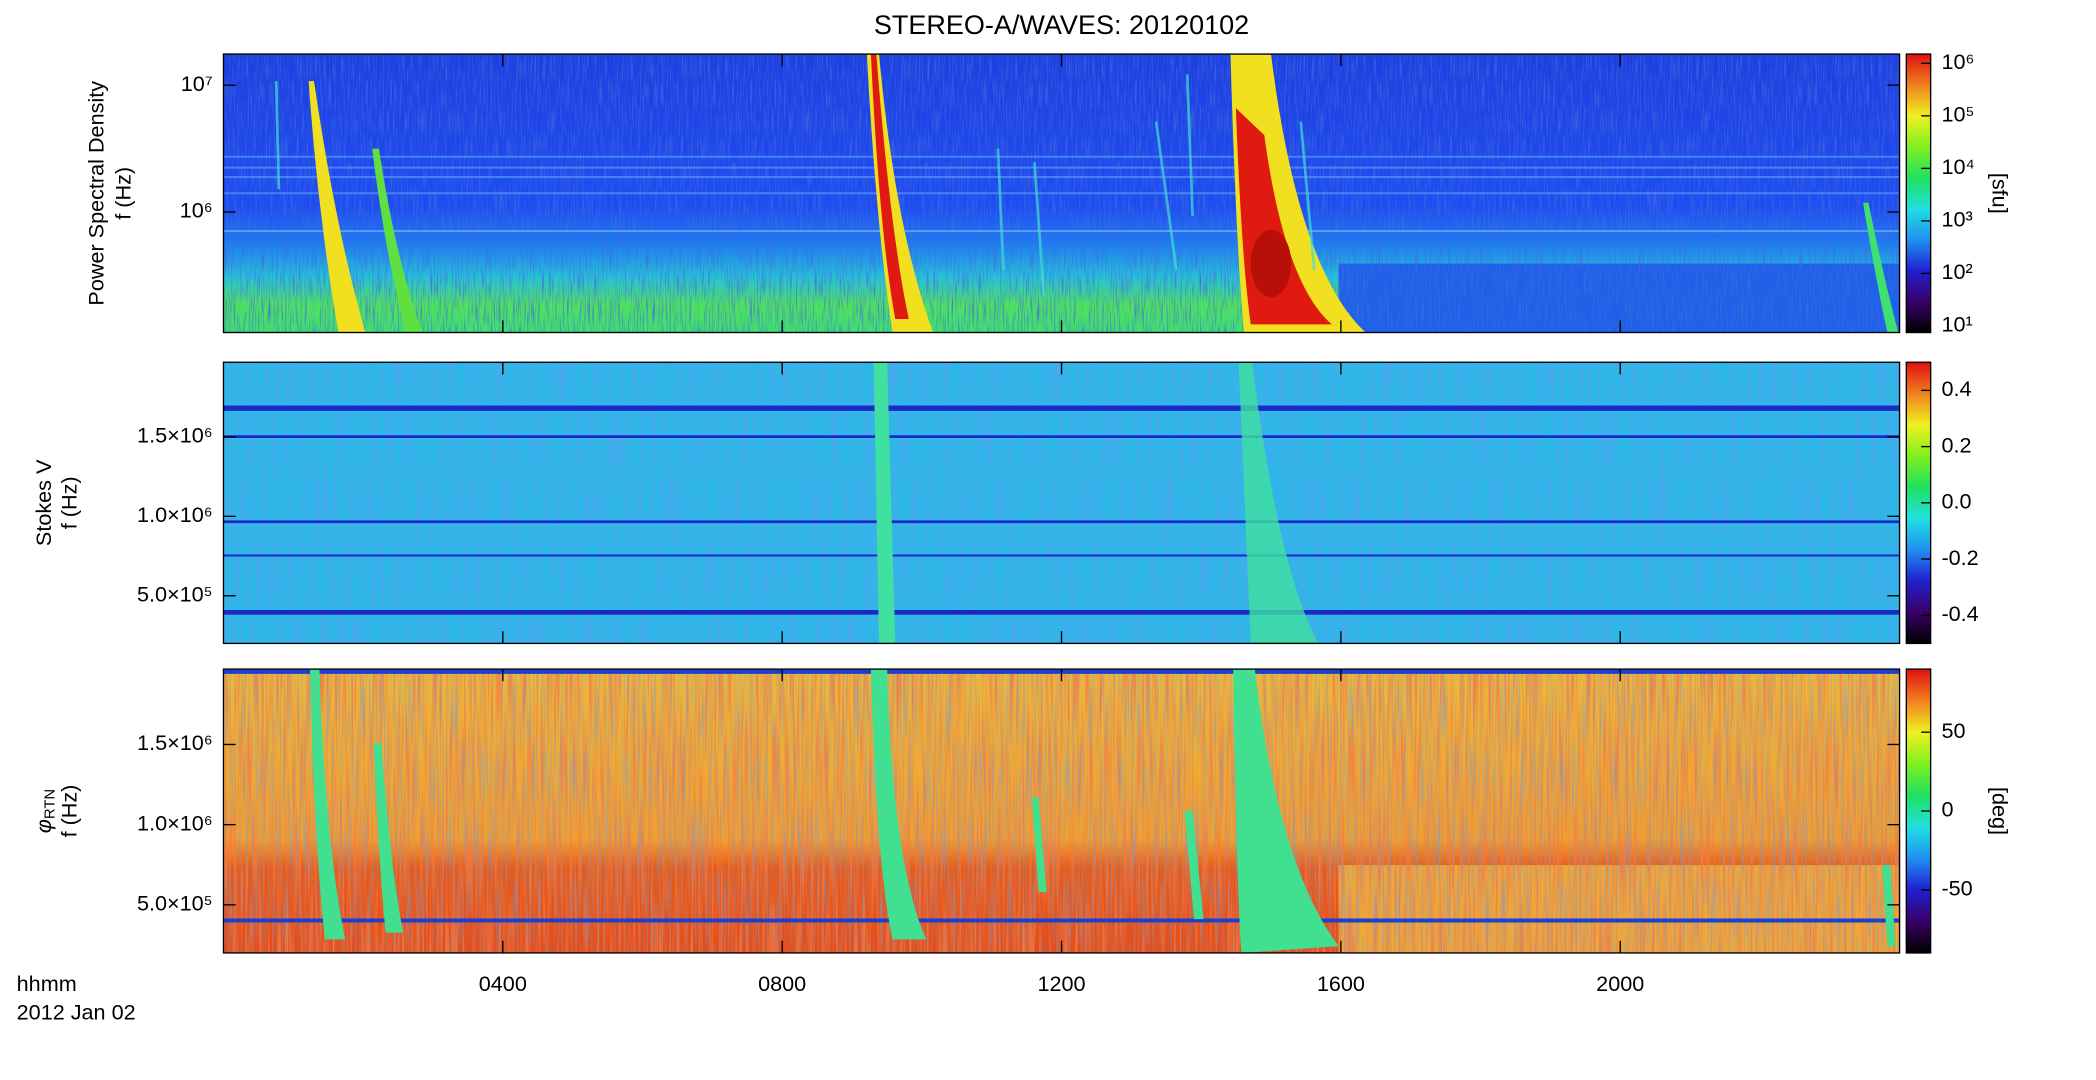  What do you see at coordinates (1957, 61) in the screenshot?
I see `colorbar-tick-label: 10⁶` at bounding box center [1957, 61].